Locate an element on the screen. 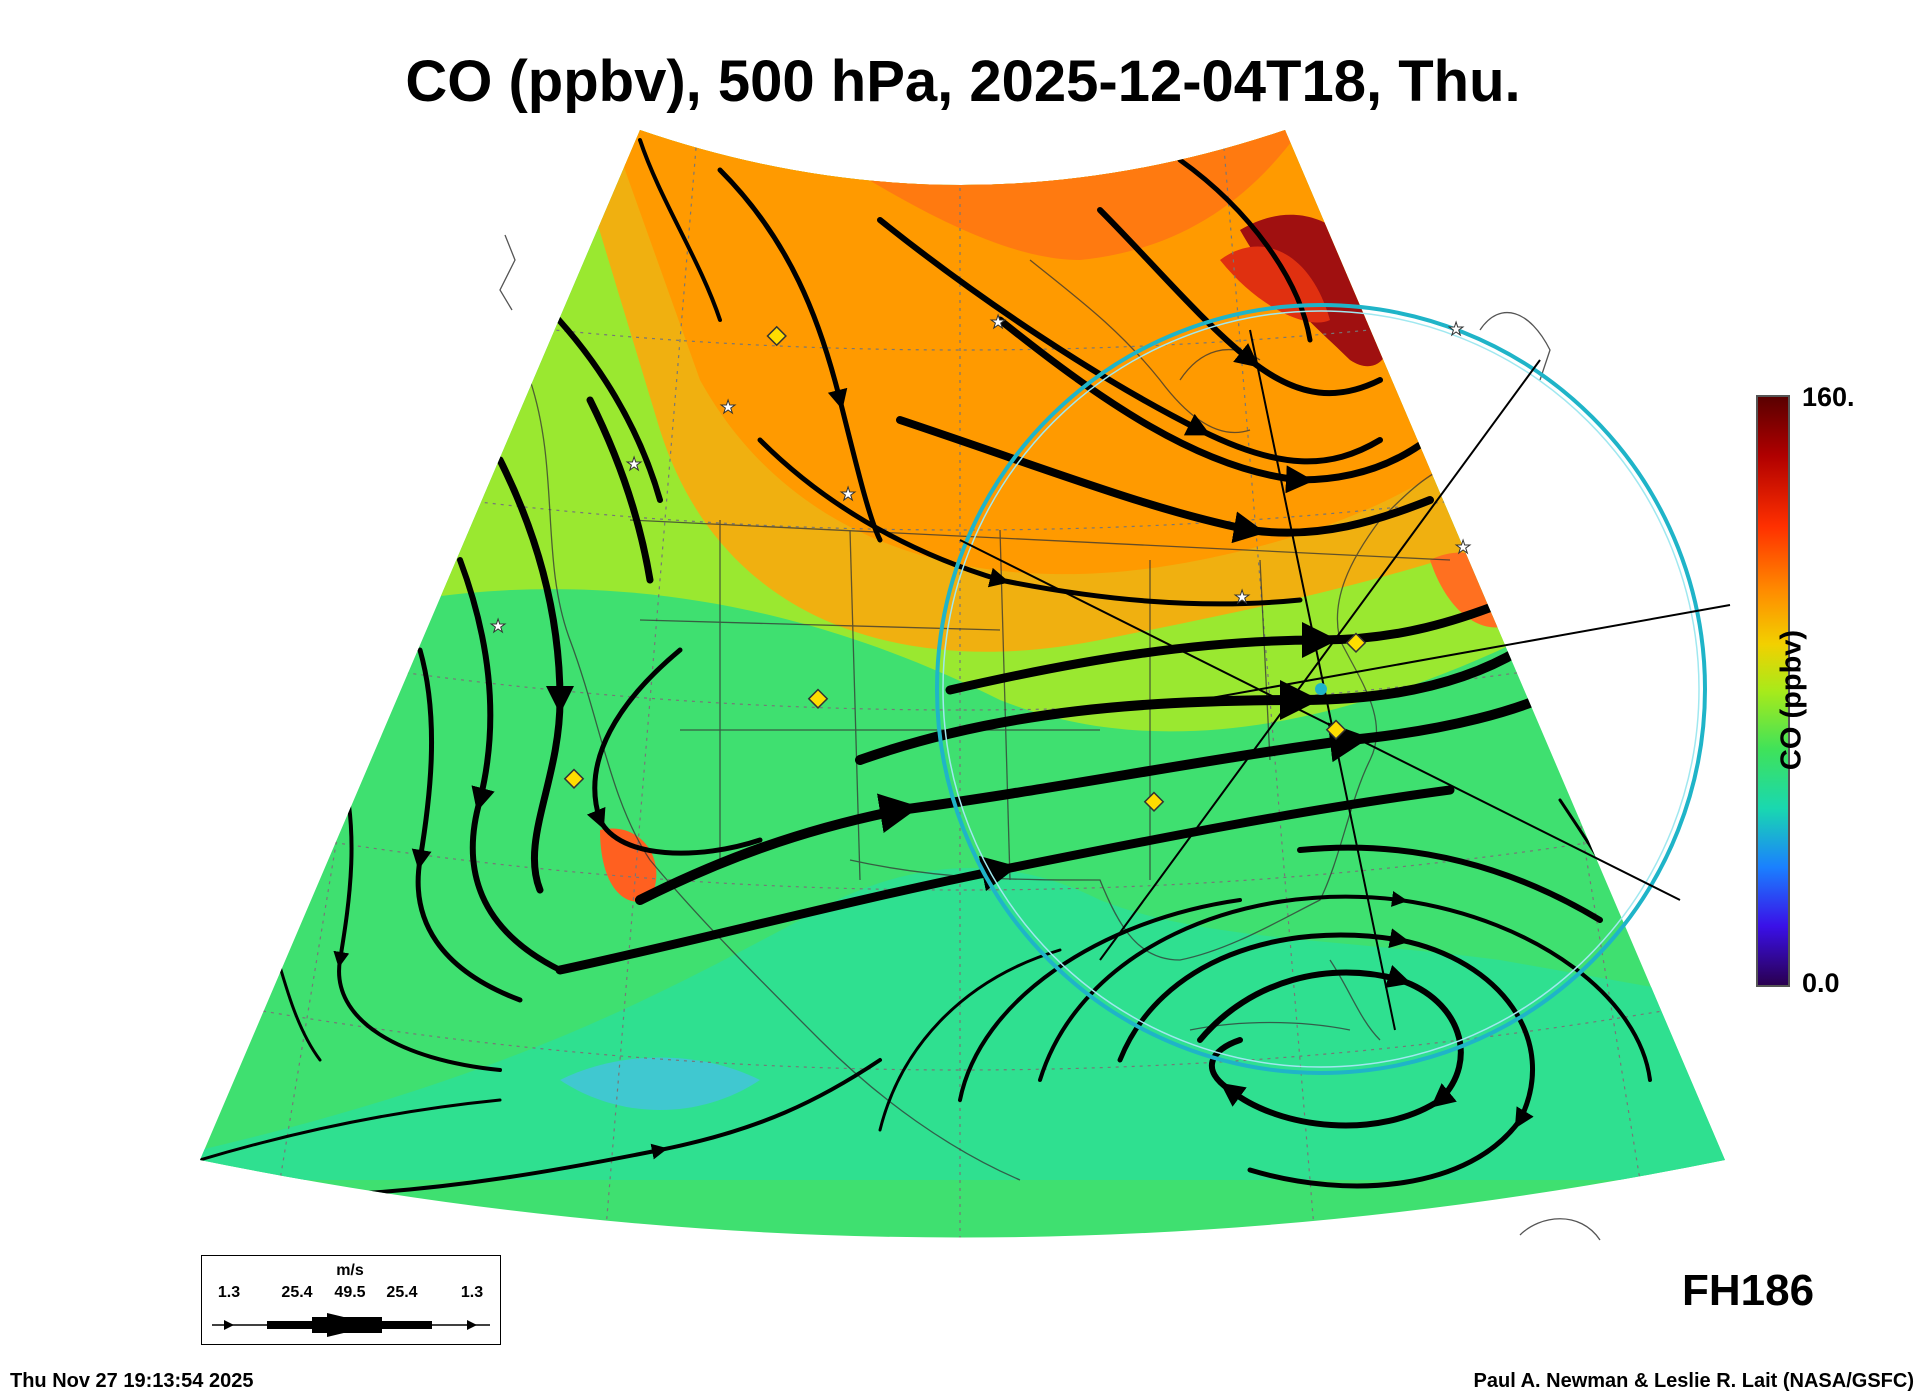 Image resolution: width=1926 pixels, height=1394 pixels. colorbar-max-label: 160. is located at coordinates (1828, 397).